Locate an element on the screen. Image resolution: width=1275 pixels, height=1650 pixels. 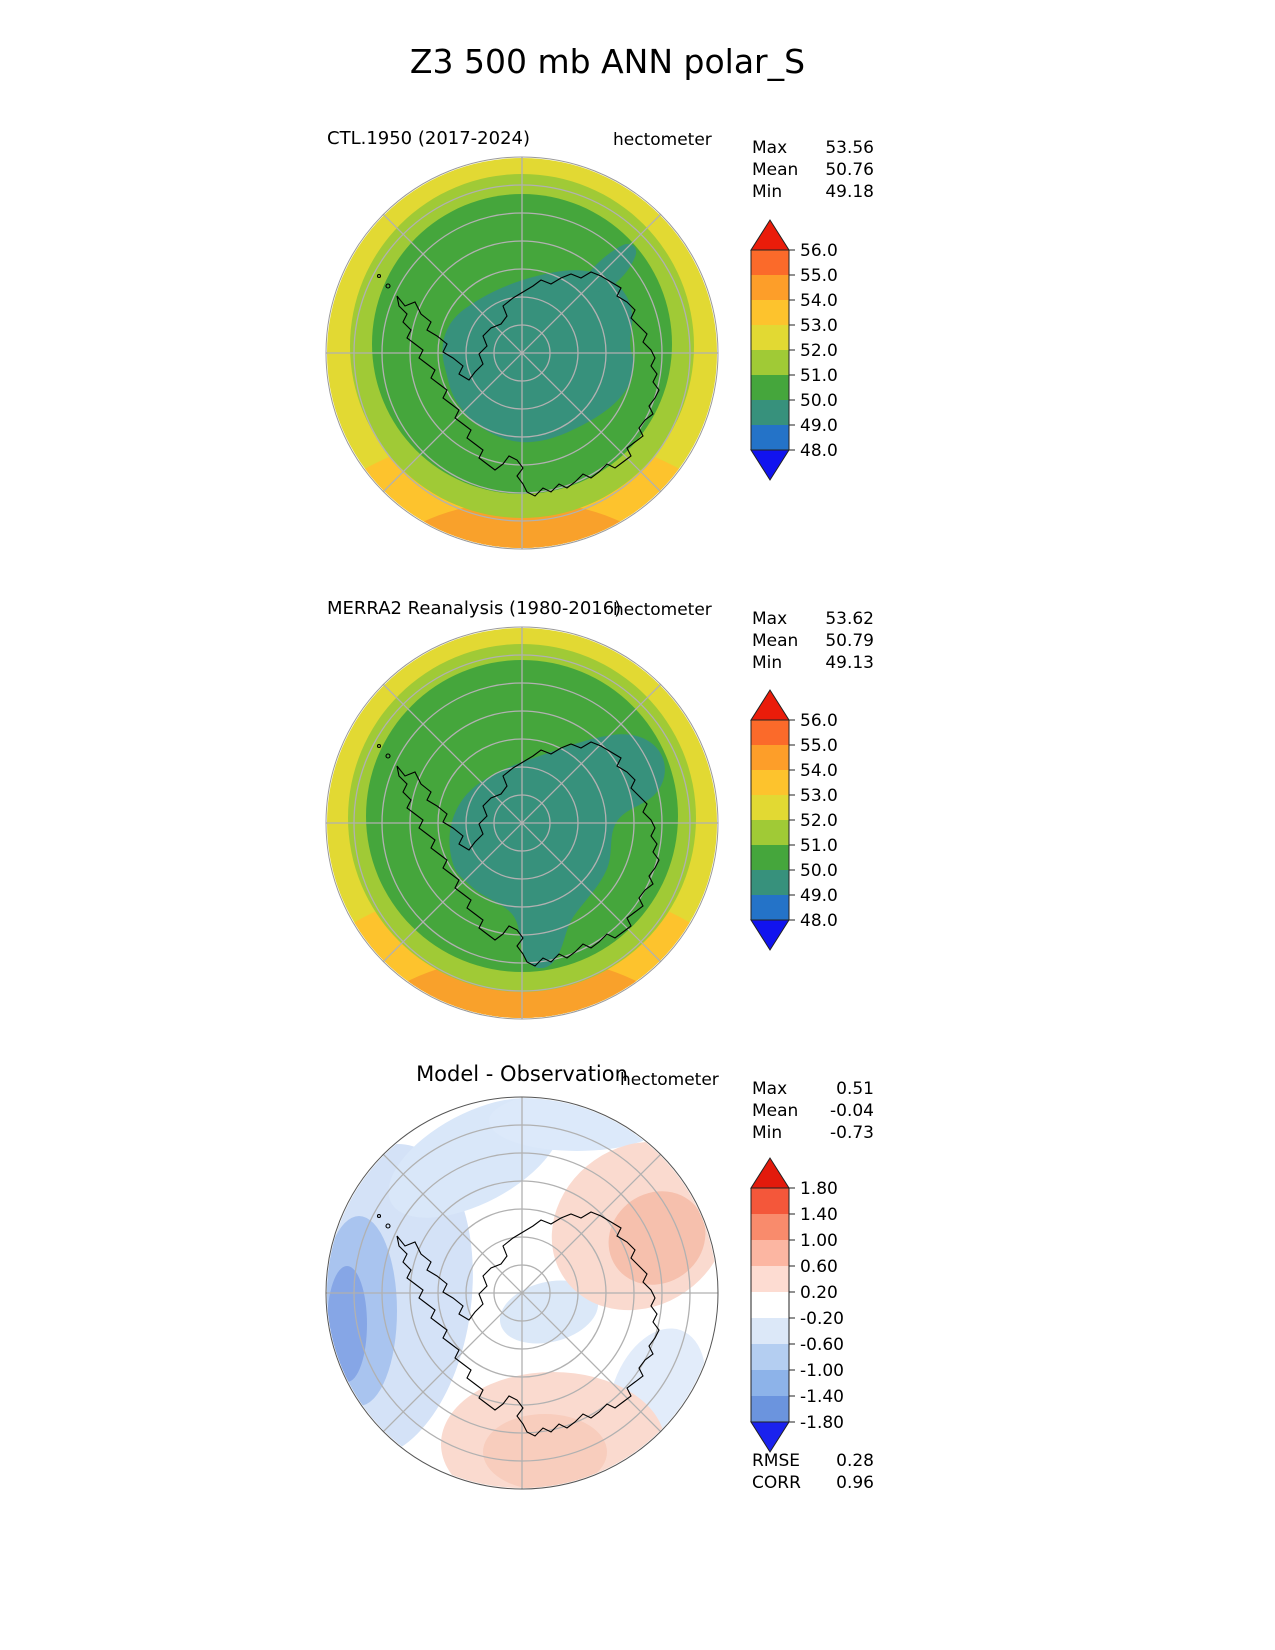
colorbar-tick-label: -0.60 is located at coordinates (822, 1345).